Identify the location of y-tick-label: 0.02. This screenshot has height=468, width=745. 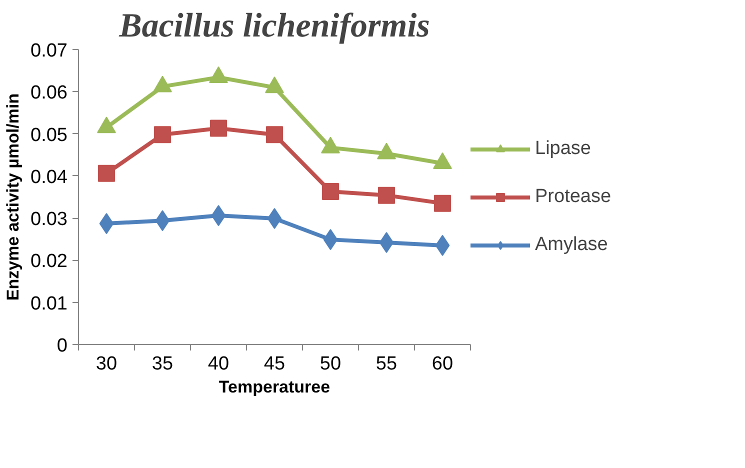
(49, 261).